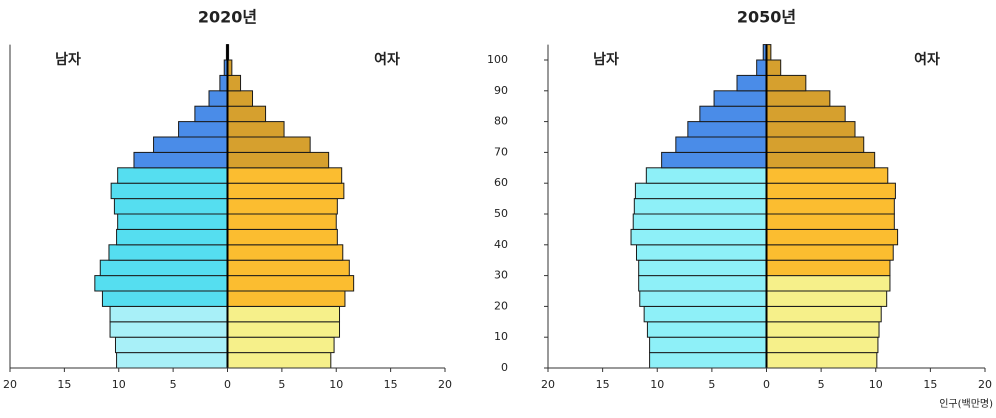  I want to click on y-tick-label: 60, so click(501, 182).